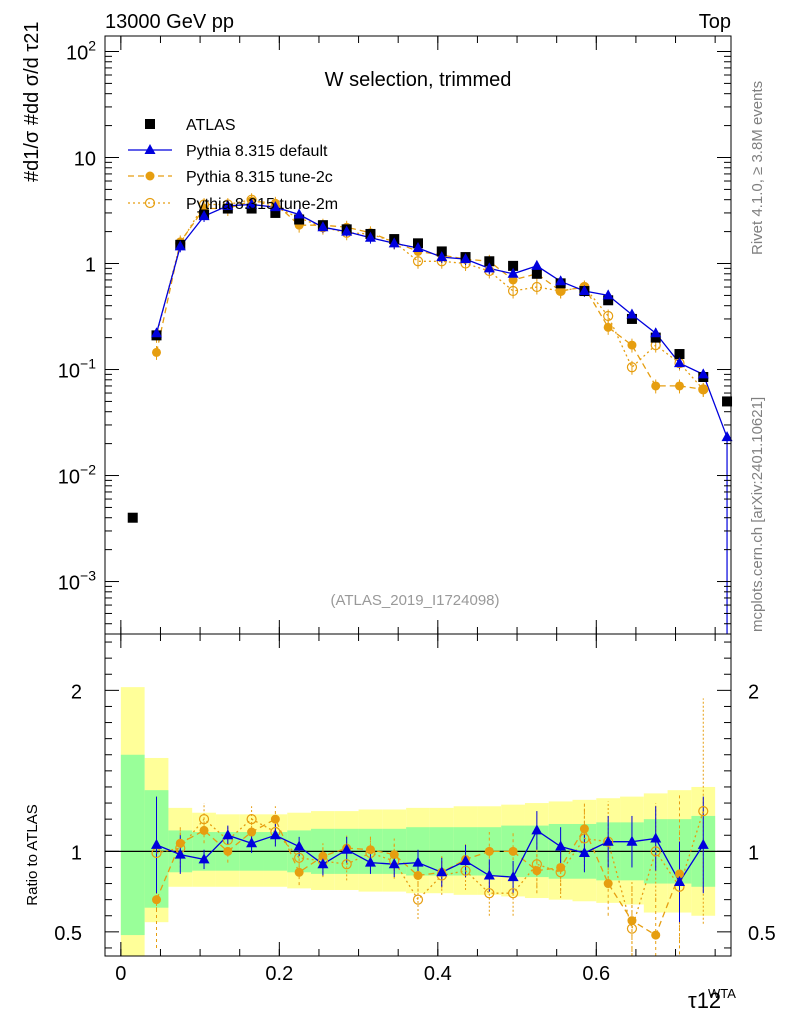  What do you see at coordinates (438, 974) in the screenshot?
I see `ratio-xtick-label: 0.4` at bounding box center [438, 974].